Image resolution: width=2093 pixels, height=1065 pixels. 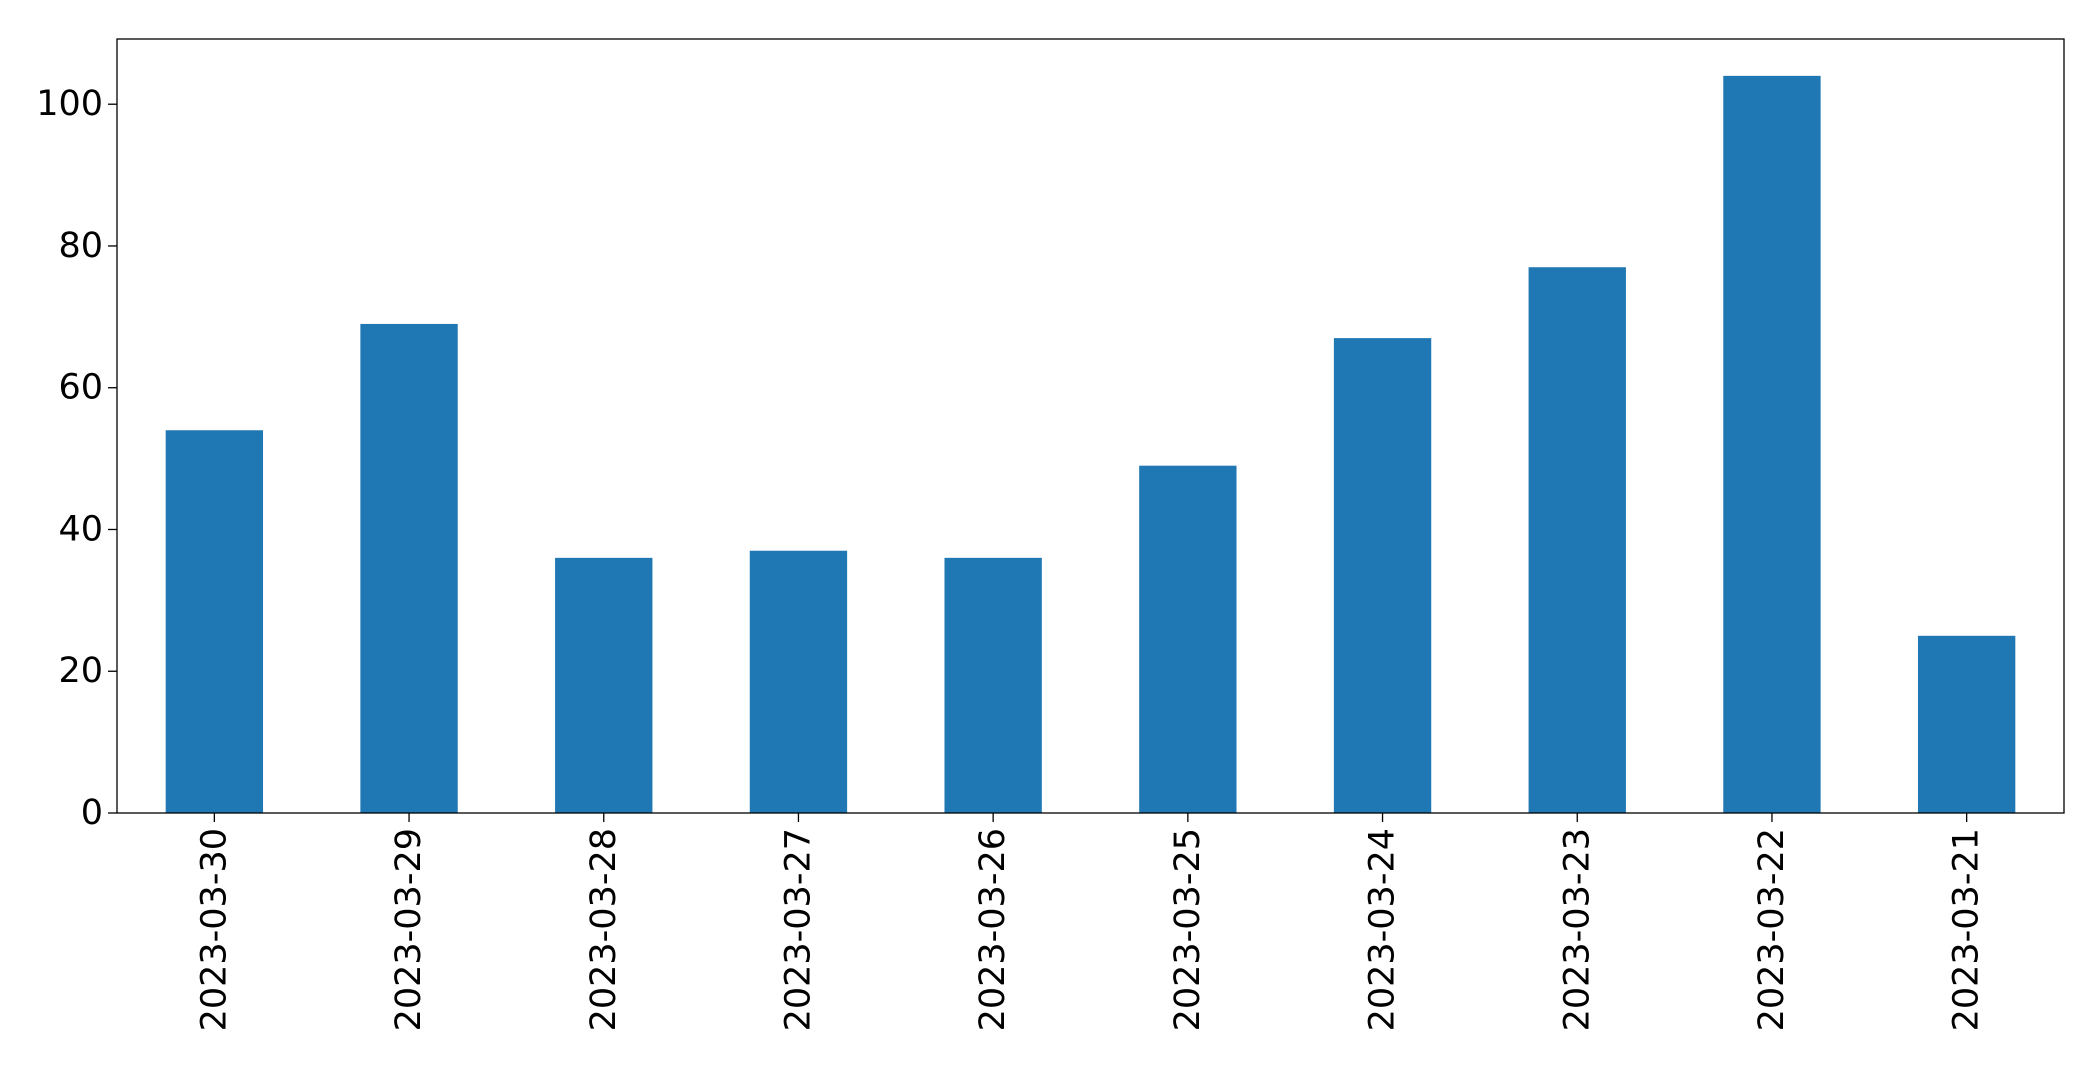 What do you see at coordinates (80, 529) in the screenshot?
I see `y-tick-label: 40` at bounding box center [80, 529].